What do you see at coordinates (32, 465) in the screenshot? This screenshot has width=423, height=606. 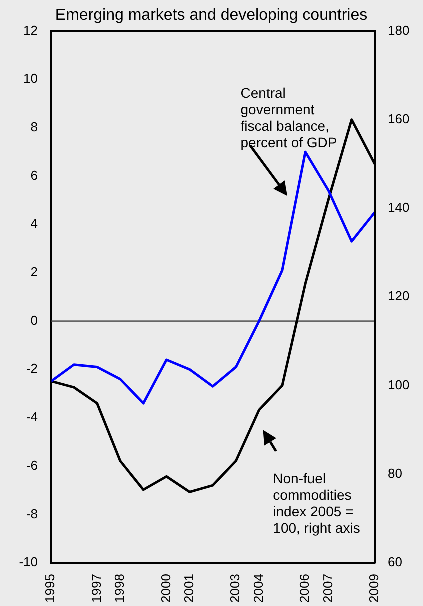 I see `y-tick-label: -6` at bounding box center [32, 465].